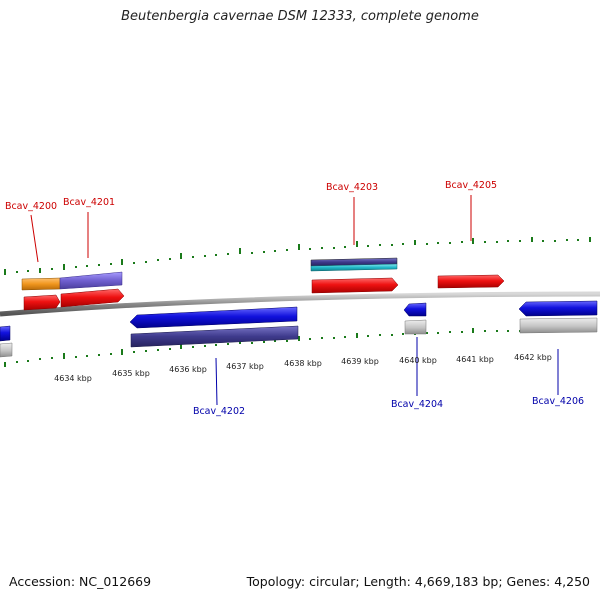 The height and width of the screenshot is (600, 600). What do you see at coordinates (352, 187) in the screenshot?
I see `gene-label-bcav-4203: Bcav_4203` at bounding box center [352, 187].